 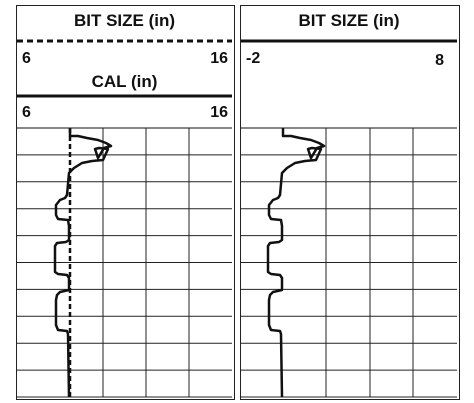 I want to click on left-bit-size-max: 16, so click(x=219, y=58).